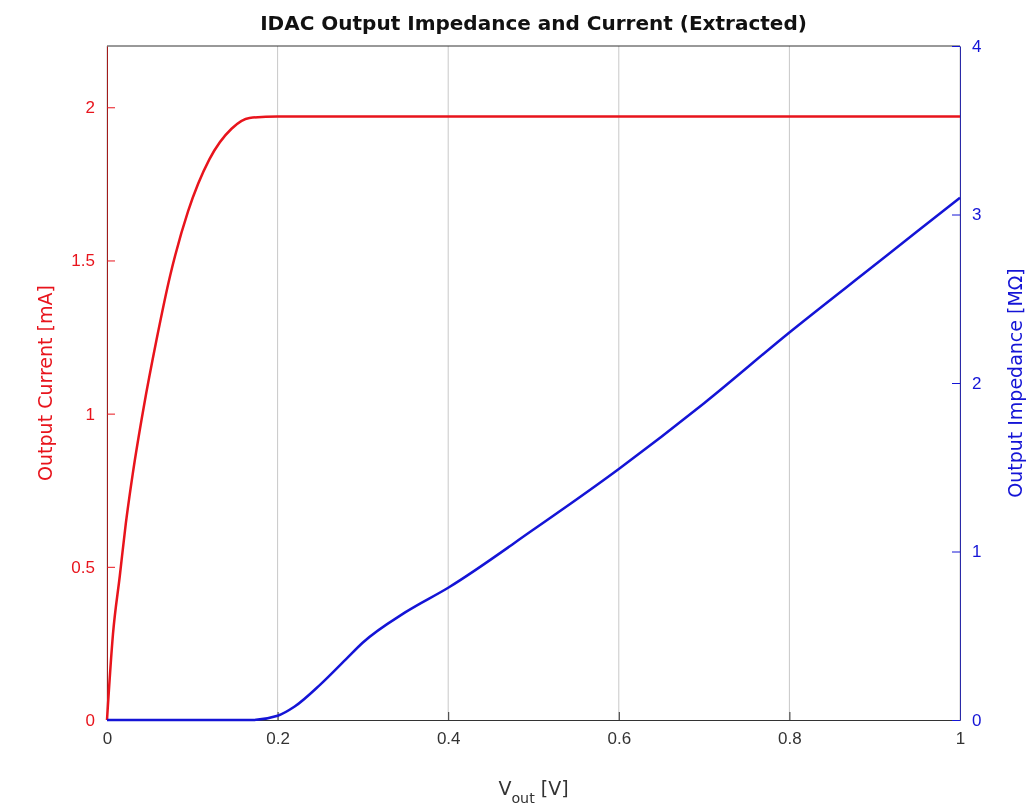 Image resolution: width=1035 pixels, height=810 pixels. What do you see at coordinates (278, 739) in the screenshot?
I see `x-tick-label: 0.2` at bounding box center [278, 739].